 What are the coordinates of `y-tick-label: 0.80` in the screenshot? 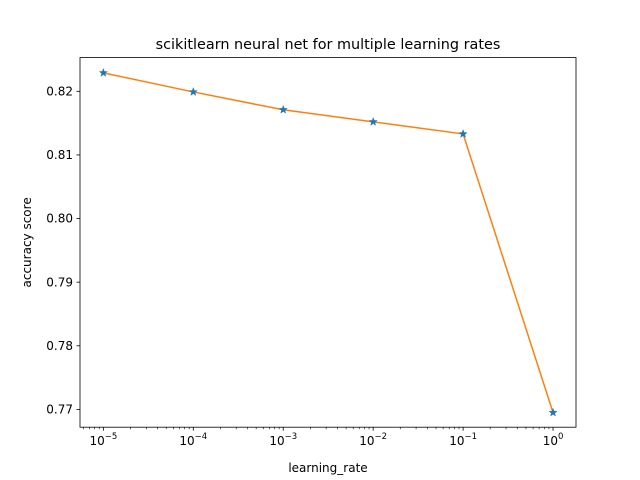 It's located at (59, 219).